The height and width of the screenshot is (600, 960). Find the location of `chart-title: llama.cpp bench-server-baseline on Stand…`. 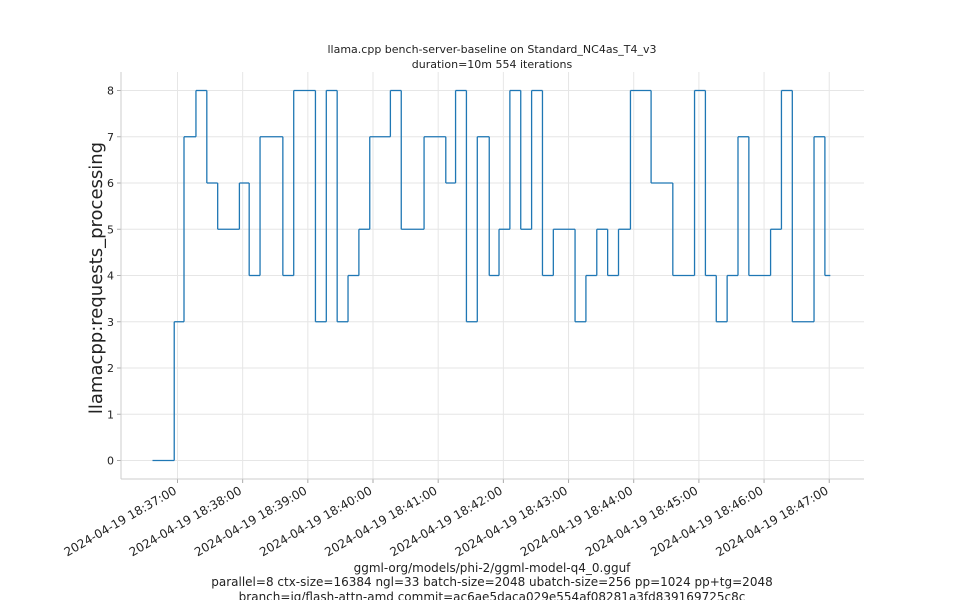

chart-title: llama.cpp bench-server-baseline on Stand… is located at coordinates (491, 49).